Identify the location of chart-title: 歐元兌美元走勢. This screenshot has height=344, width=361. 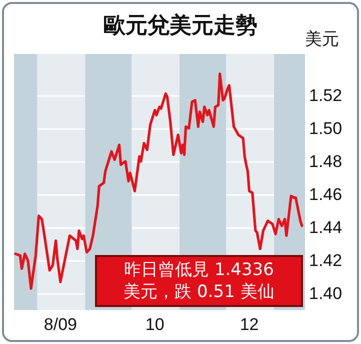
(181, 25).